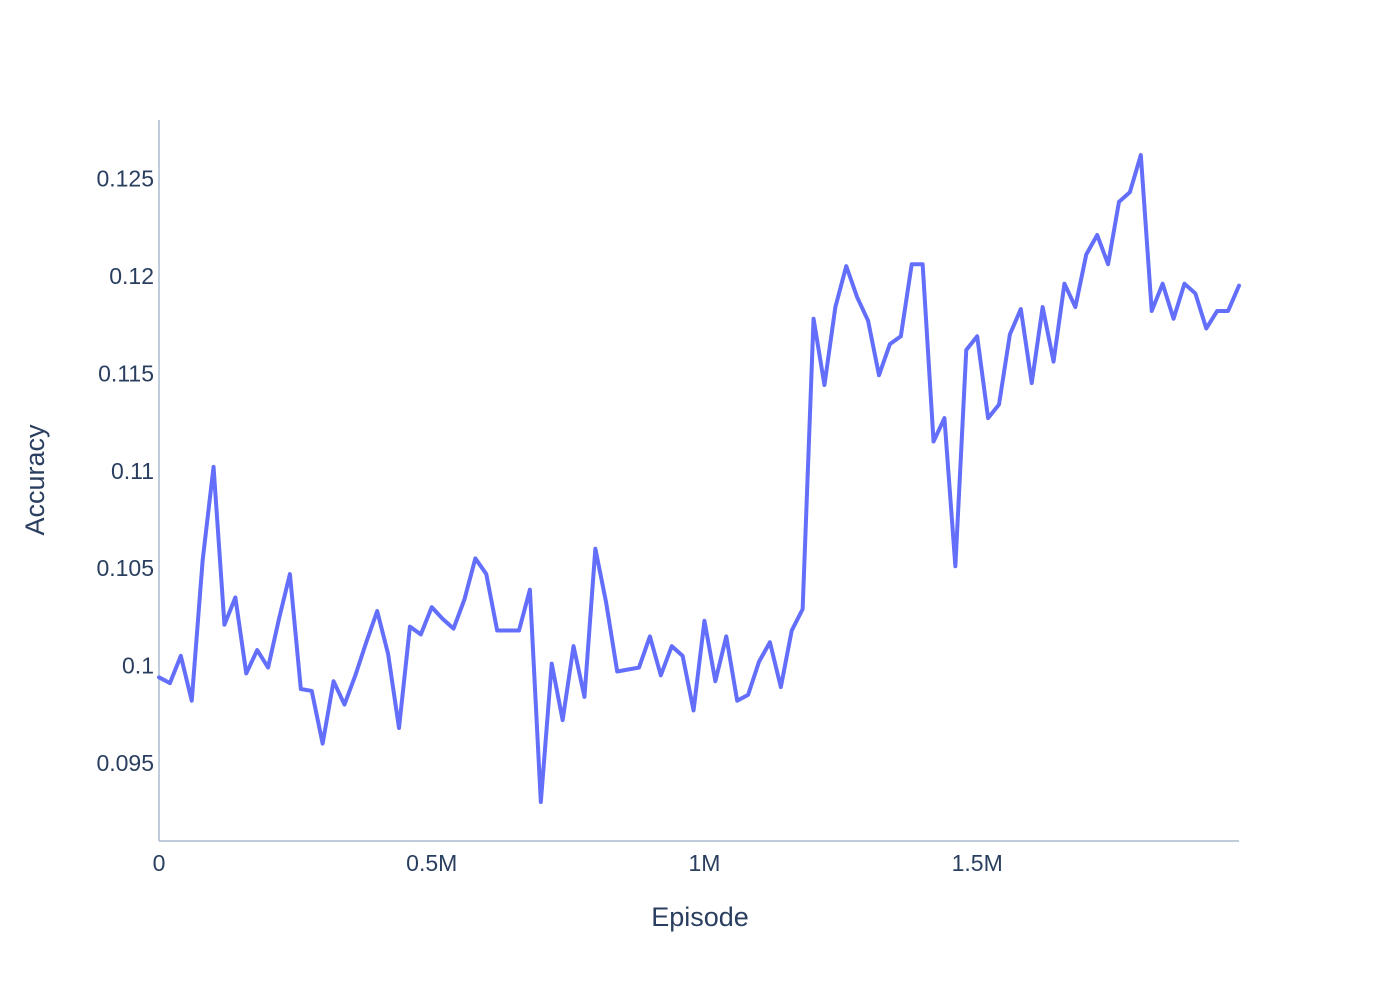 The image size is (1400, 1000). Describe the element at coordinates (578, 863) in the screenshot. I see `x-axis-ticks: 0 0.5M 1M 1.5M` at that location.